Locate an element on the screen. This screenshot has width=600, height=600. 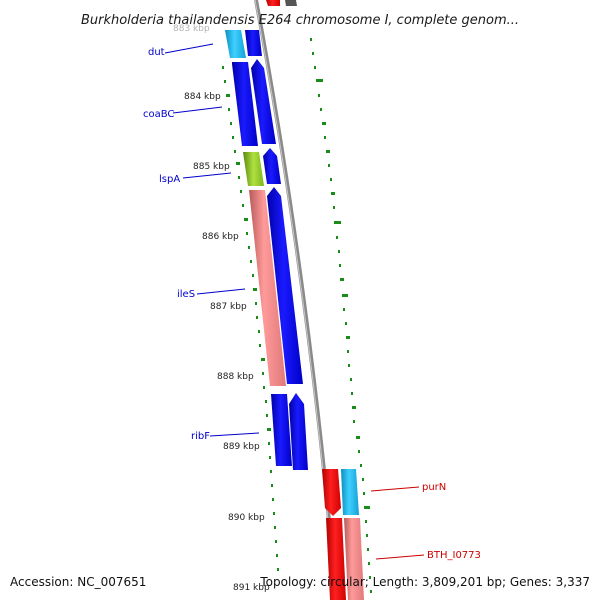
gene-label-ileS: ileS is located at coordinates (211, 294).